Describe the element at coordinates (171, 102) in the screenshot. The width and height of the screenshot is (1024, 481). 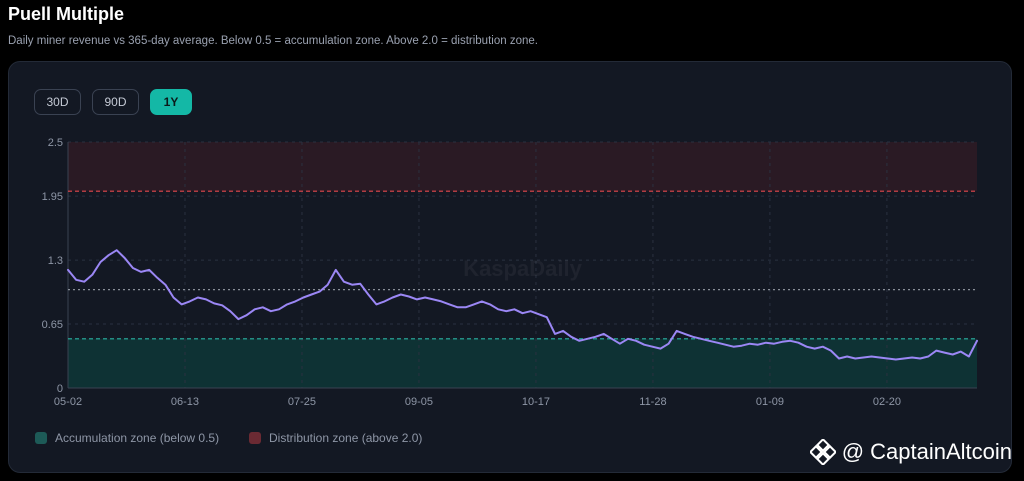
I see `range-button-1y: 1Y` at that location.